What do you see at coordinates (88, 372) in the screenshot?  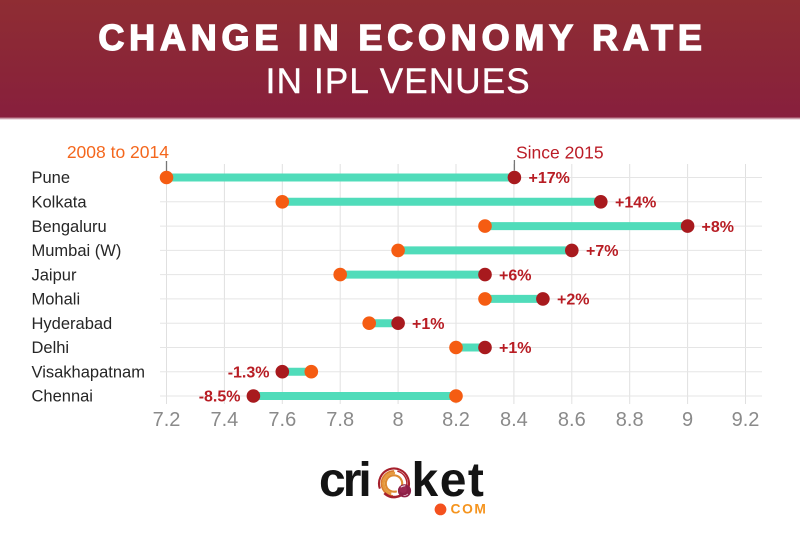 I see `svg-text: Visakhapatnam` at bounding box center [88, 372].